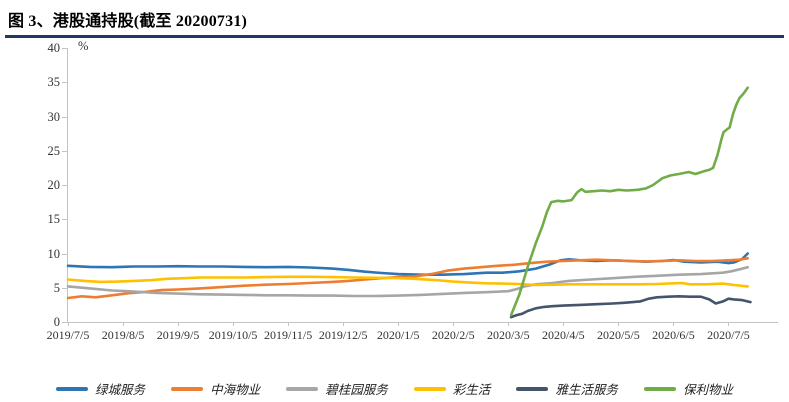 The image size is (789, 402). Describe the element at coordinates (707, 390) in the screenshot. I see `legend-label: 保利物业` at that location.